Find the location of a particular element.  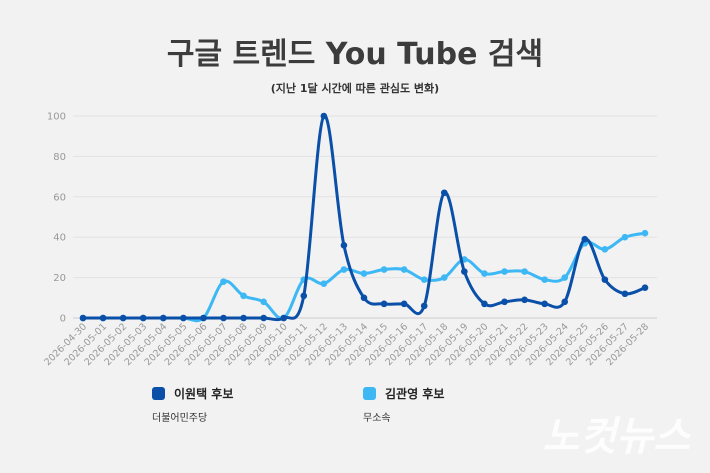

chart-subtitle: (지난 1달 시간에 따른 관심도 변화) is located at coordinates (355, 88).